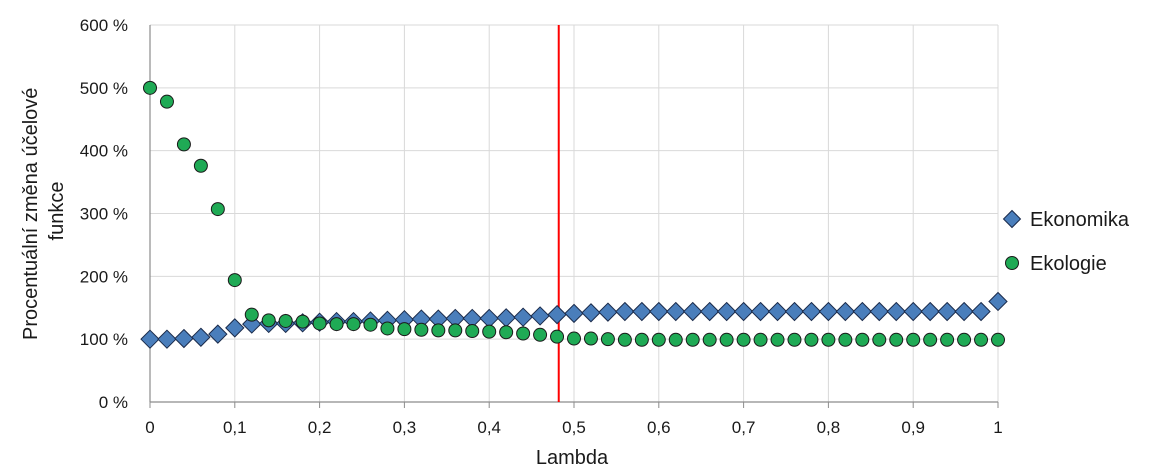 Image resolution: width=1158 pixels, height=470 pixels. Describe the element at coordinates (574, 427) in the screenshot. I see `x-tick-label: 0,5` at that location.